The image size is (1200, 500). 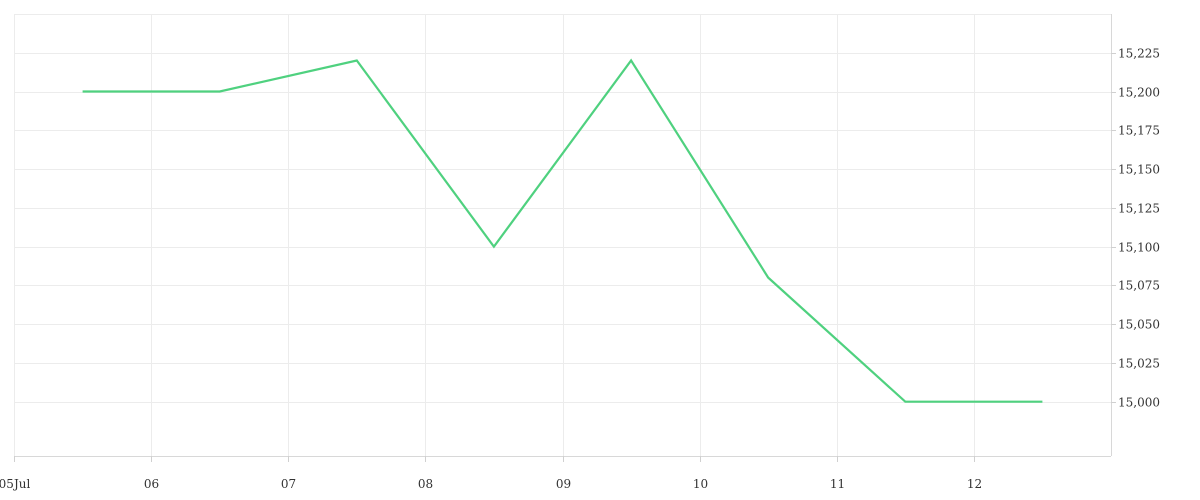 I want to click on y-tick-label: 15,025, so click(x=1139, y=364).